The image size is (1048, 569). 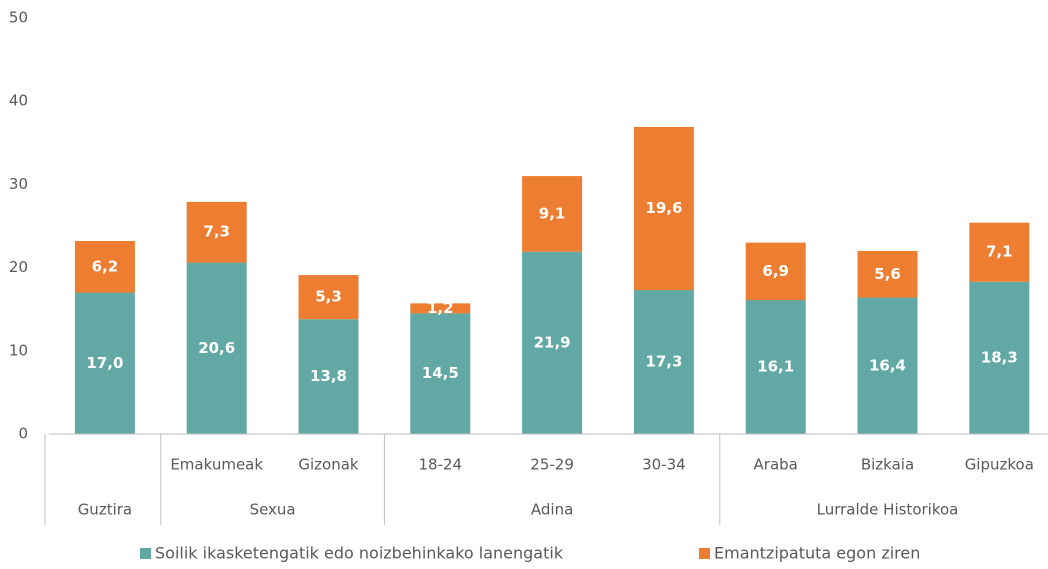 I want to click on y-tick-label: 40, so click(x=18, y=101).